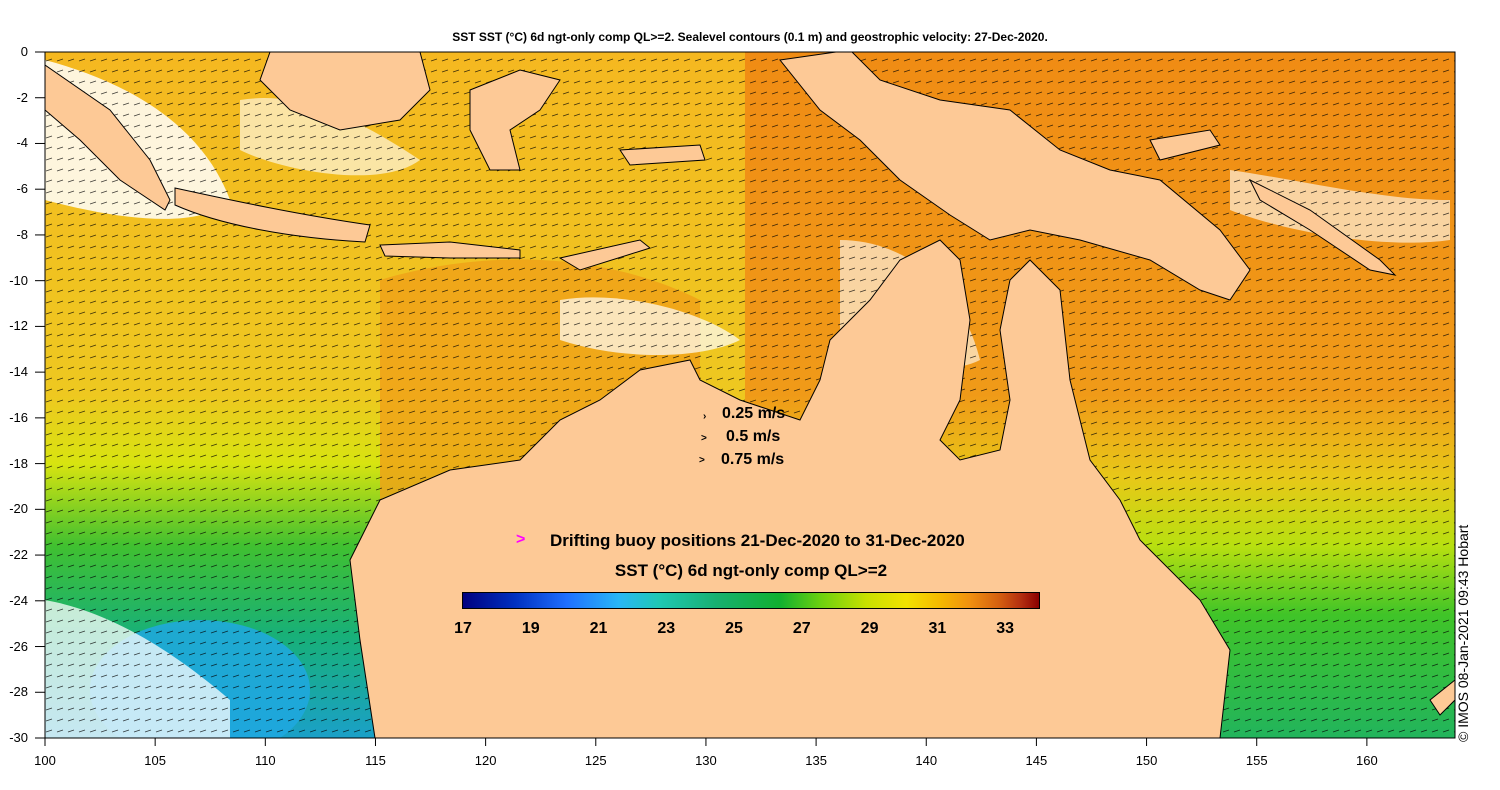 The image size is (1500, 790). What do you see at coordinates (666, 628) in the screenshot?
I see `colorbar-tick-label: 23` at bounding box center [666, 628].